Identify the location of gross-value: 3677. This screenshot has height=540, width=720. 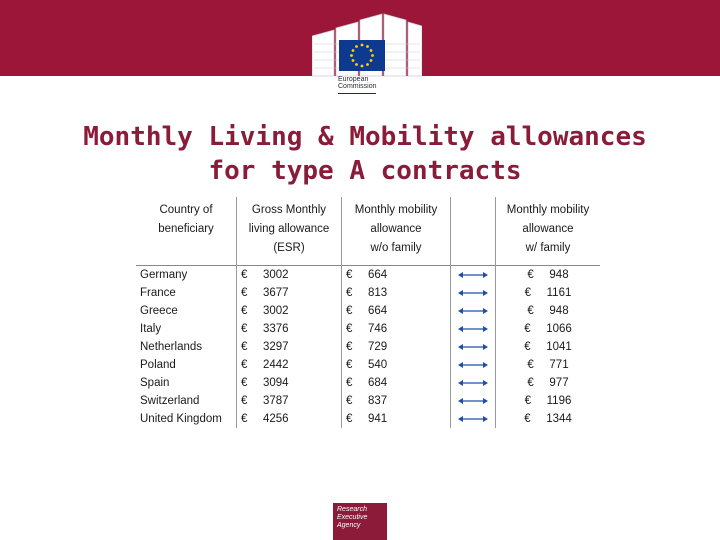
(276, 293).